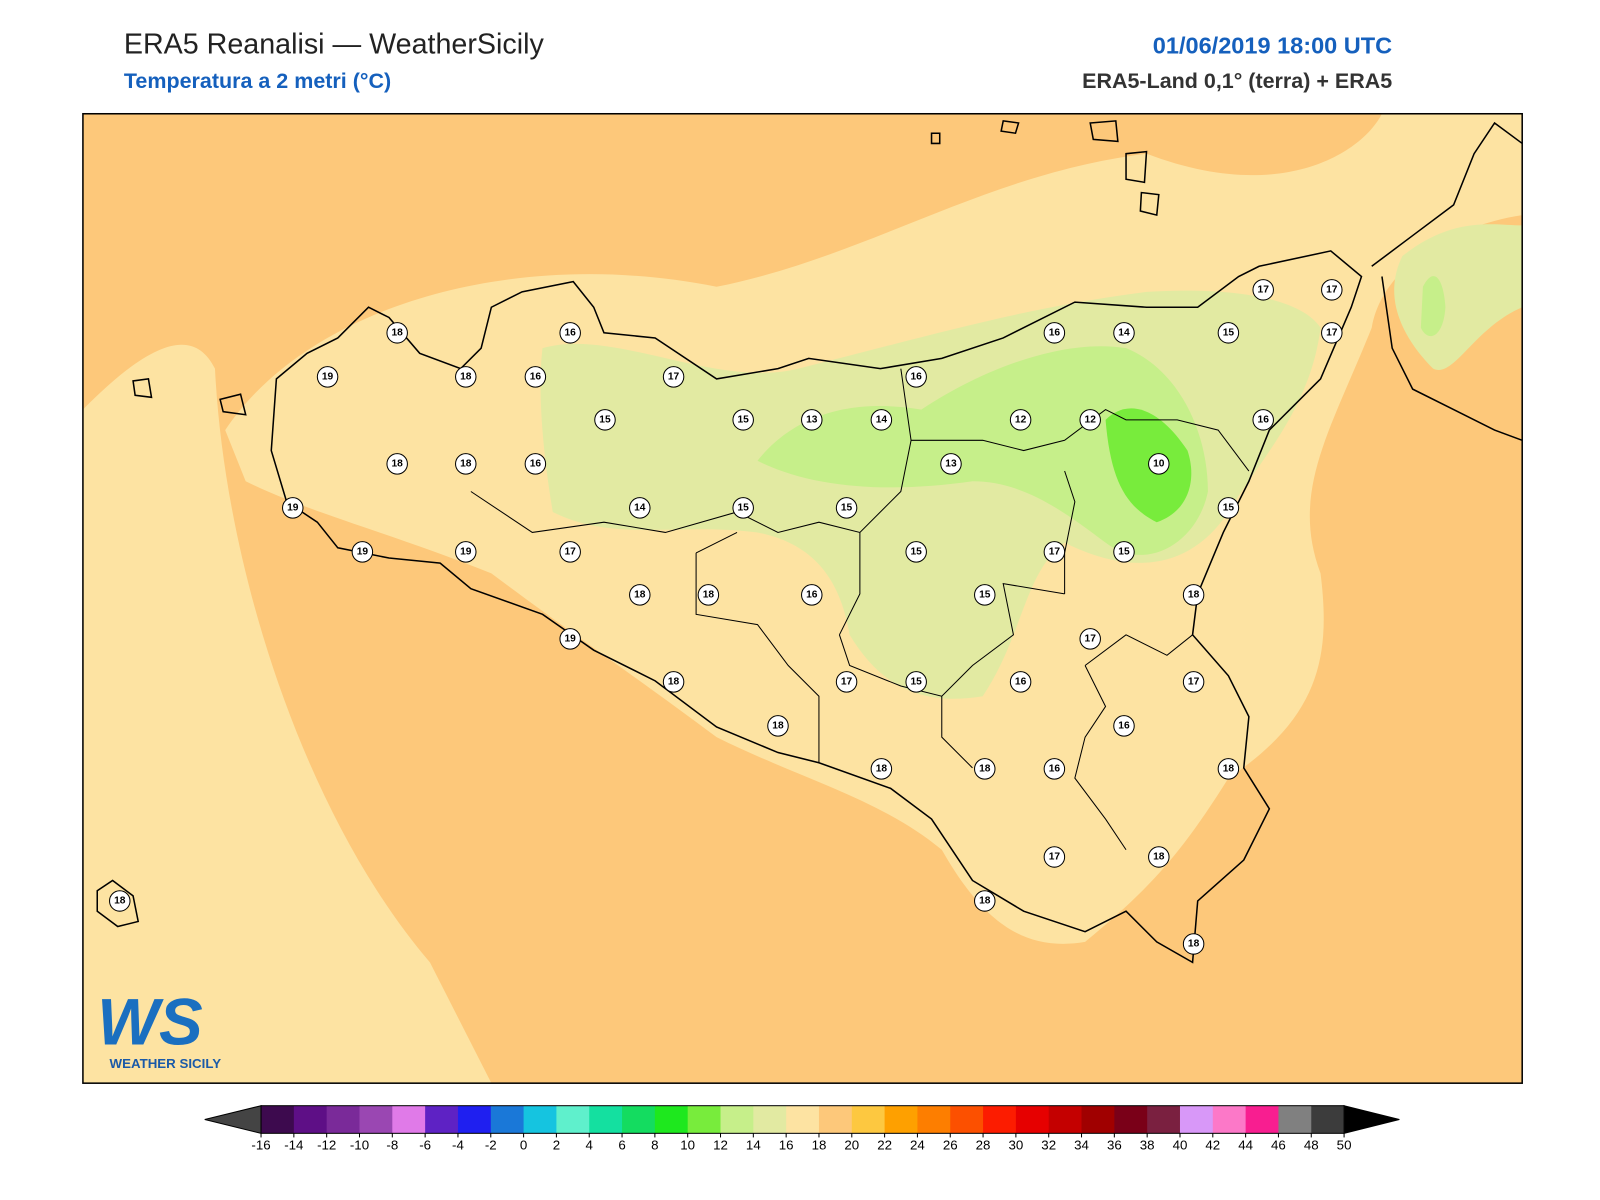  What do you see at coordinates (1344, 1145) in the screenshot?
I see `colorbar-tick-label: 50` at bounding box center [1344, 1145].